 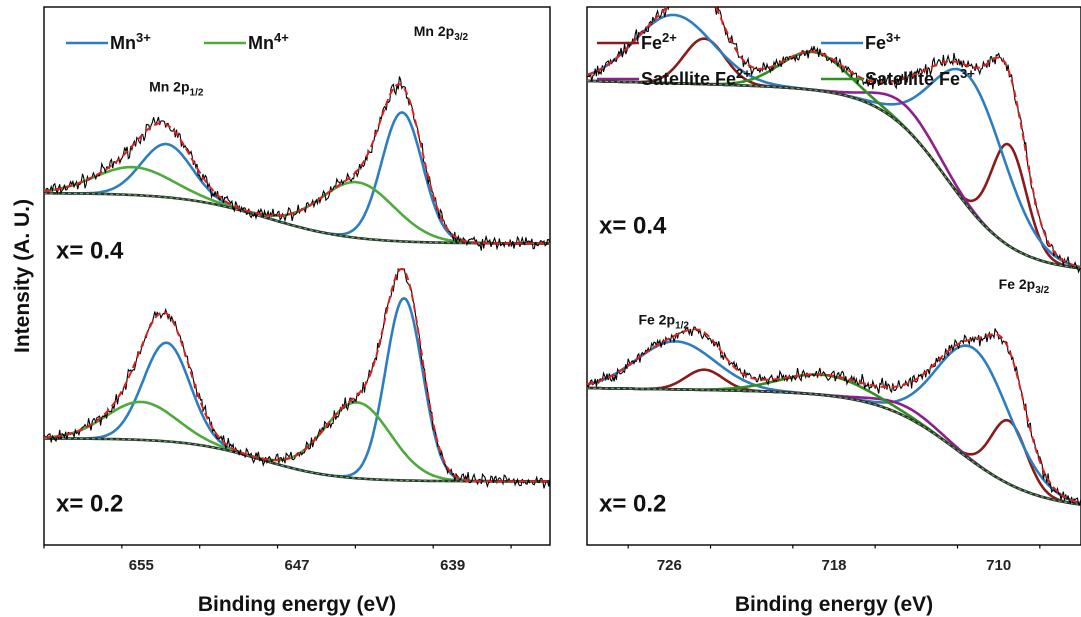 I want to click on legend: Mn3+ Mn4+, so click(x=177, y=41).